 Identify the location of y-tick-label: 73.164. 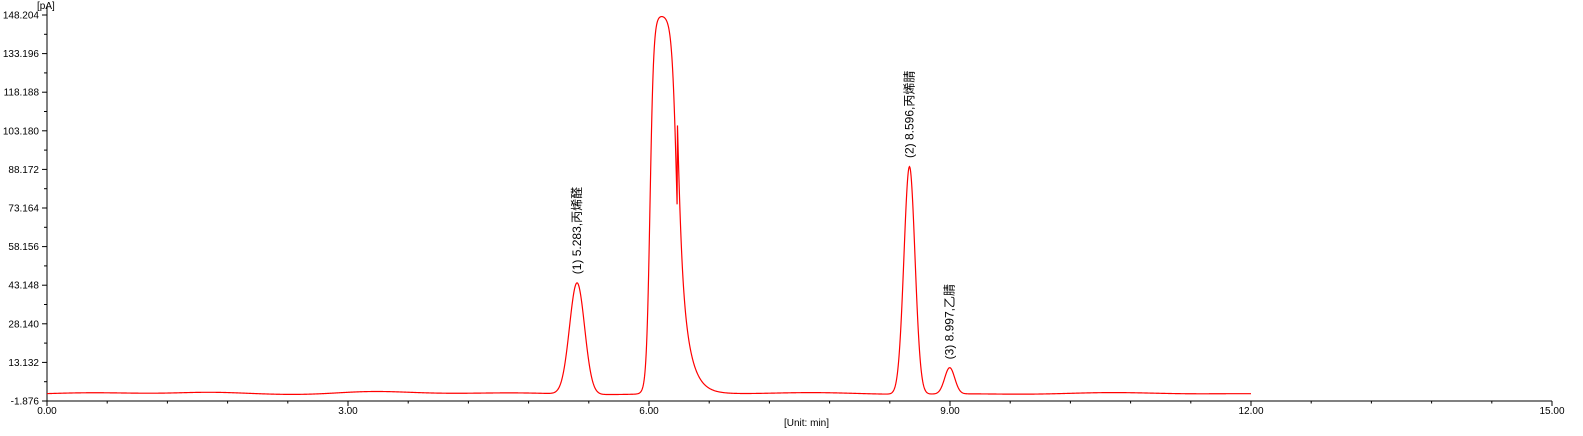
(23, 209).